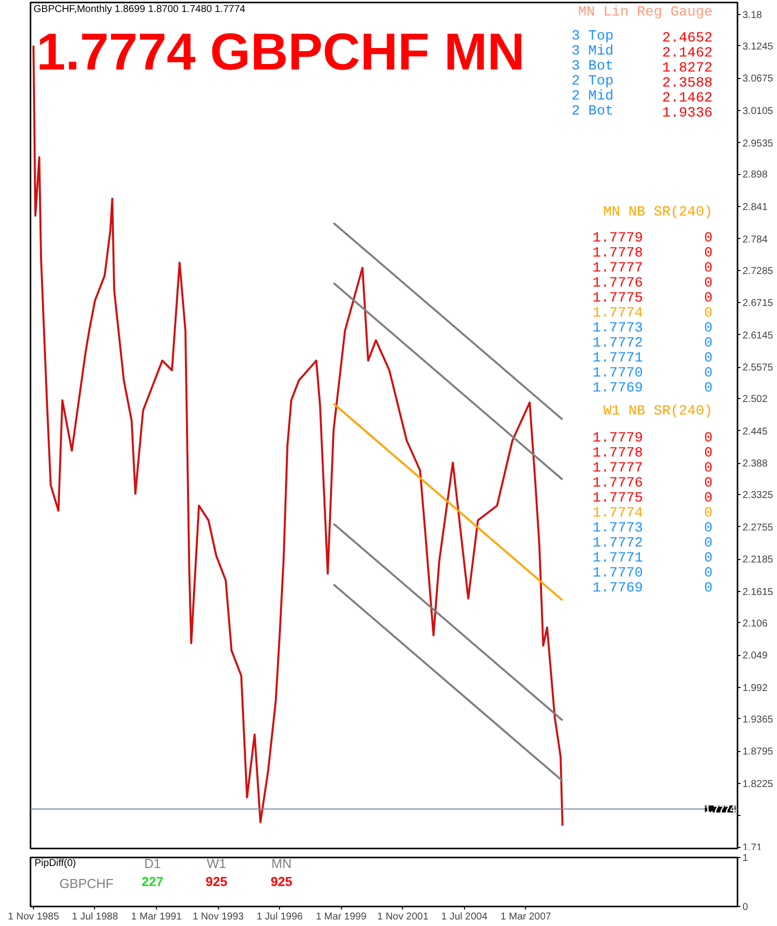  What do you see at coordinates (745, 907) in the screenshot?
I see `y-tick-label: 0` at bounding box center [745, 907].